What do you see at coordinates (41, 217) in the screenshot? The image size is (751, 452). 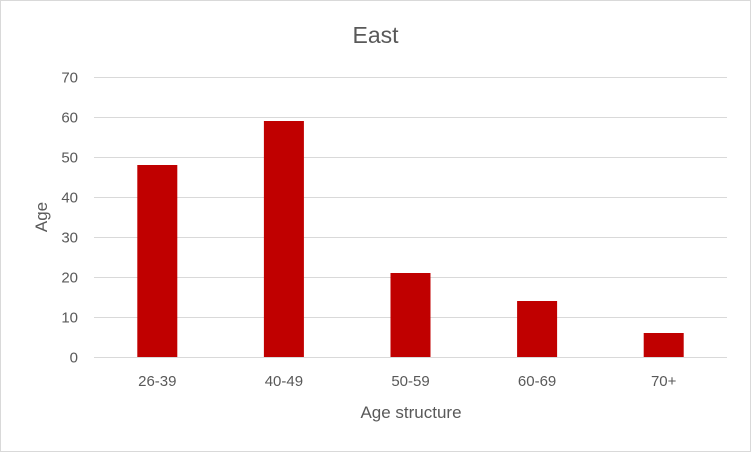 I see `y-axis-title: Age` at bounding box center [41, 217].